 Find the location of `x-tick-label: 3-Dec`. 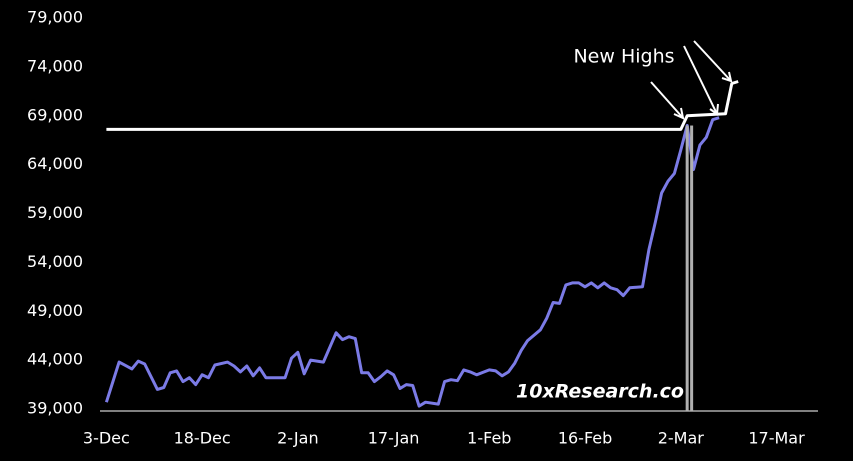

x-tick-label: 3-Dec is located at coordinates (106, 438).